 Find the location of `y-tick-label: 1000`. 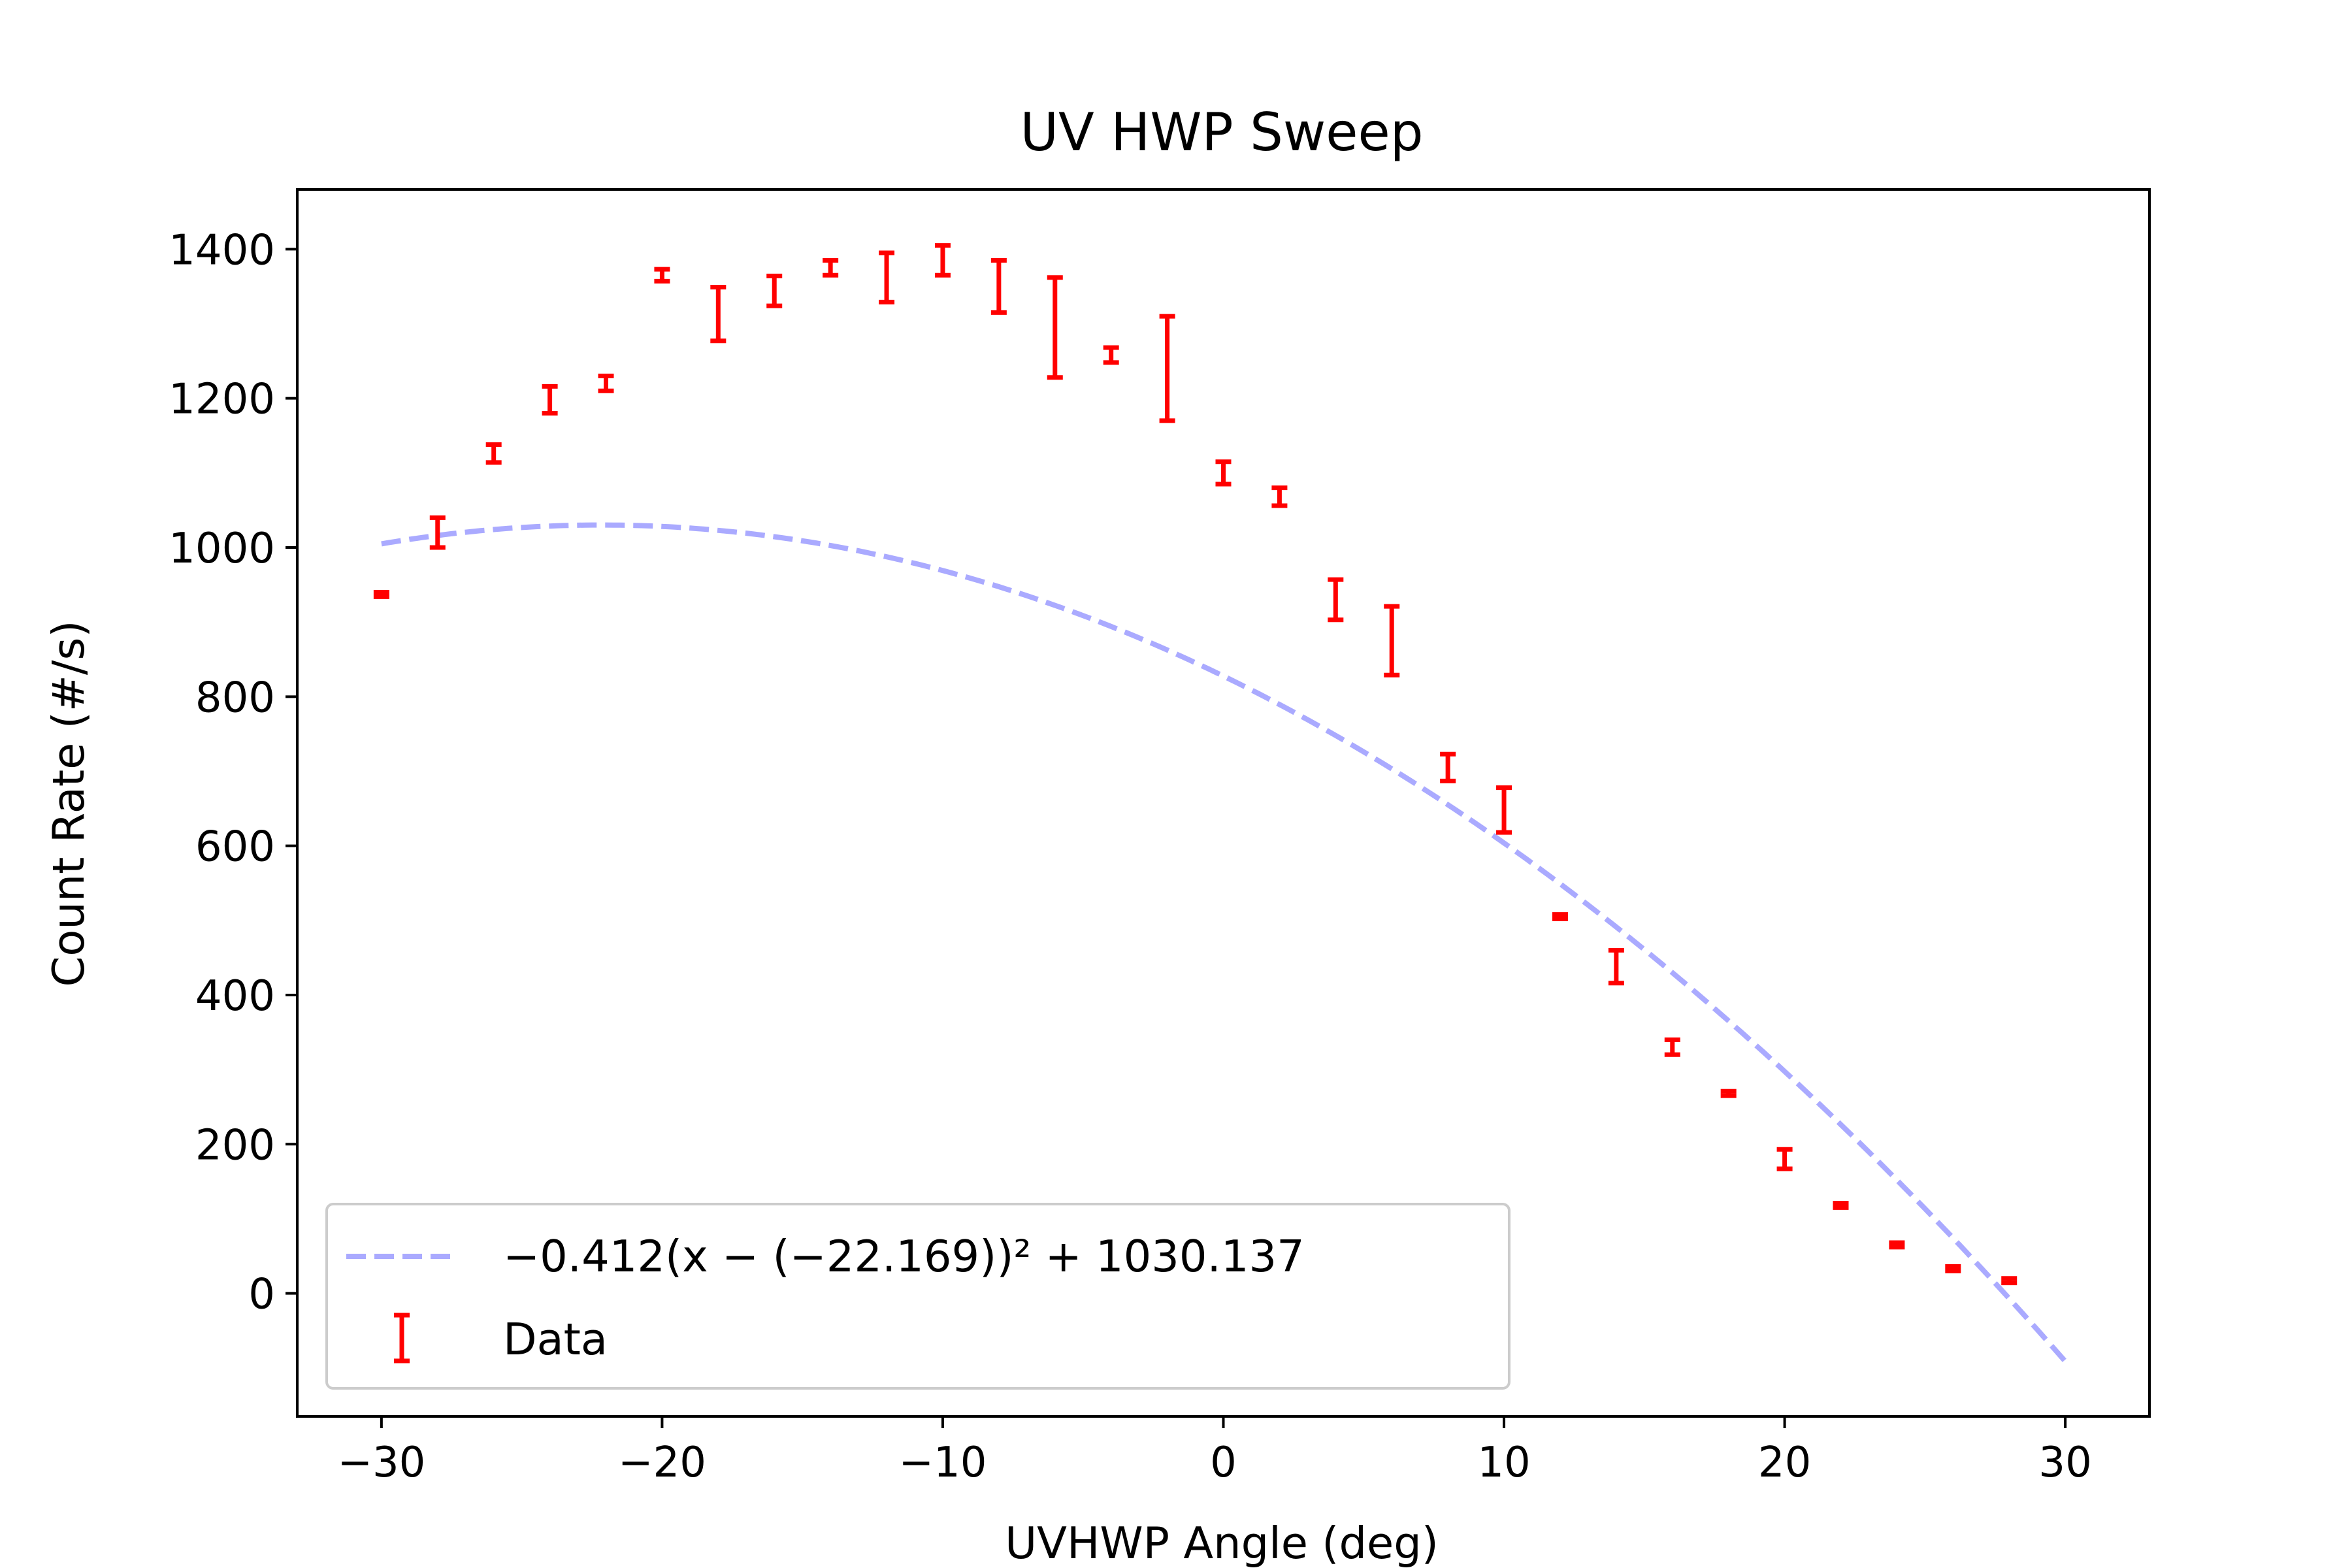

y-tick-label: 1000 is located at coordinates (222, 549).